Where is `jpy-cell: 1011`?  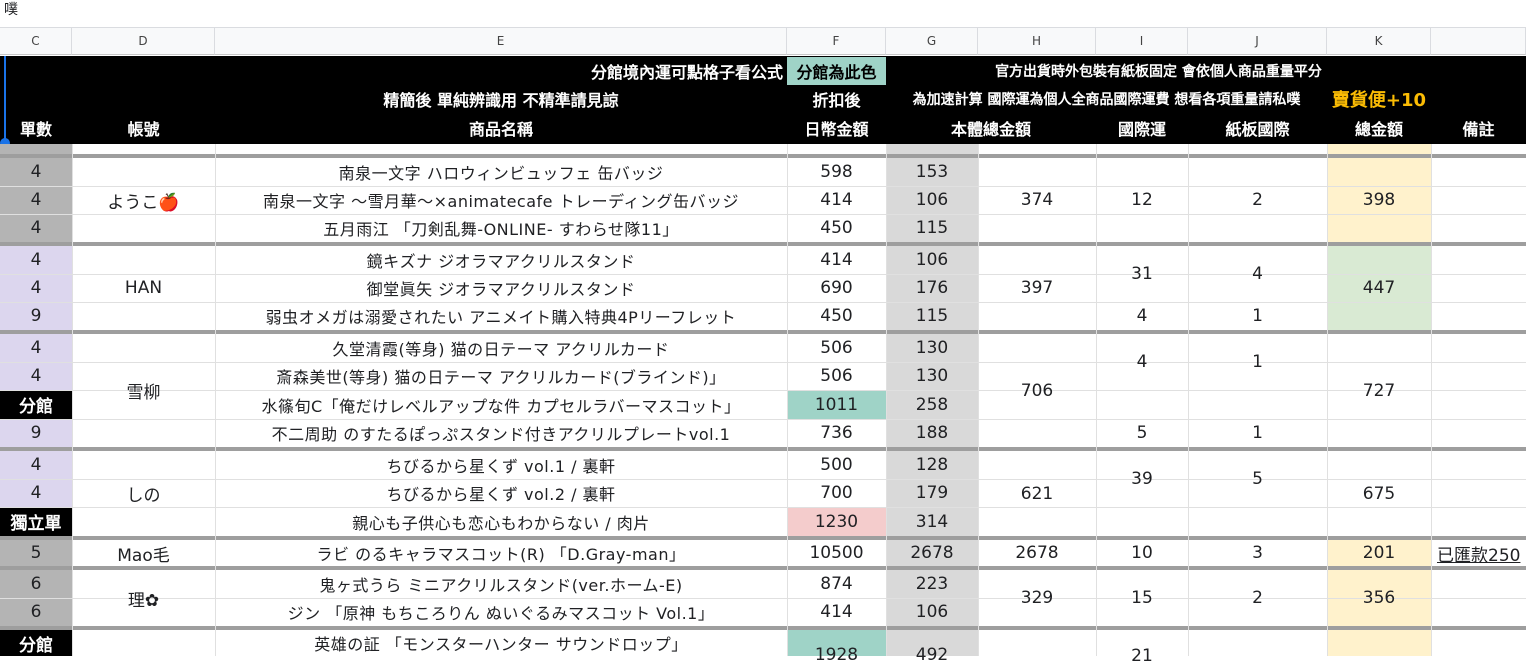
jpy-cell: 1011 is located at coordinates (836, 404).